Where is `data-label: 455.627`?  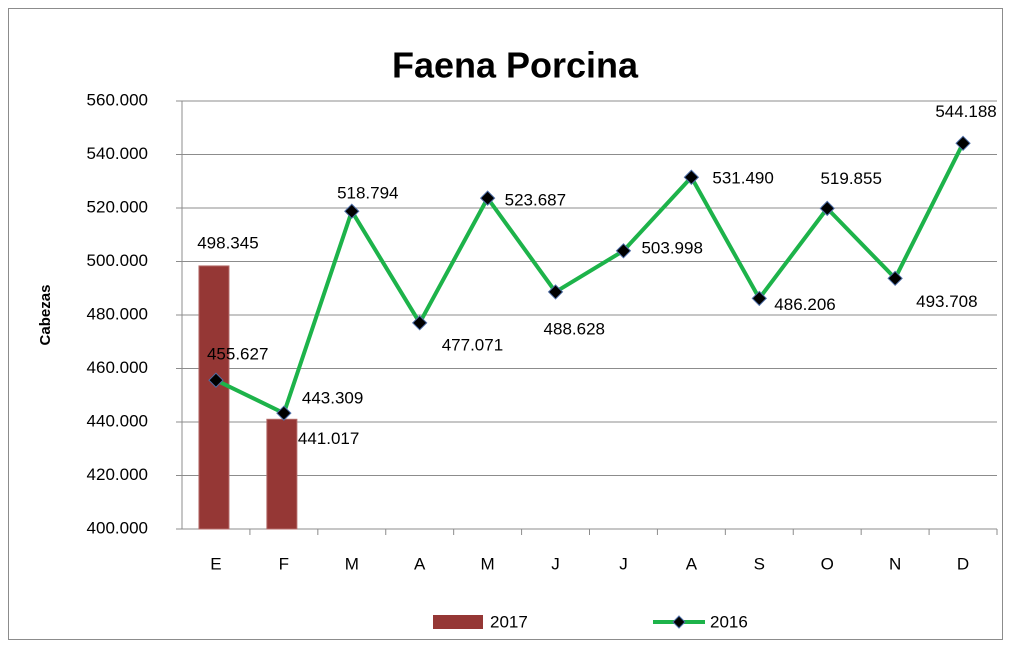 data-label: 455.627 is located at coordinates (237, 354).